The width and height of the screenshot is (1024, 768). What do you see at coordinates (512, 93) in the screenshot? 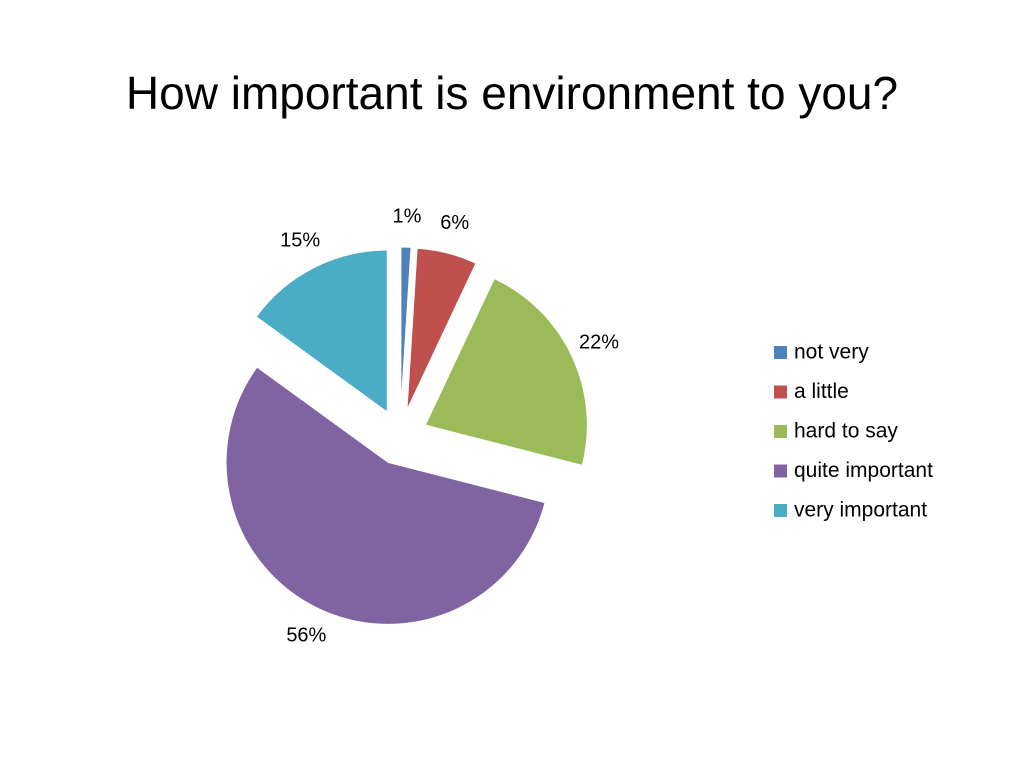
I see `chart-title: How important is environment to you?` at bounding box center [512, 93].